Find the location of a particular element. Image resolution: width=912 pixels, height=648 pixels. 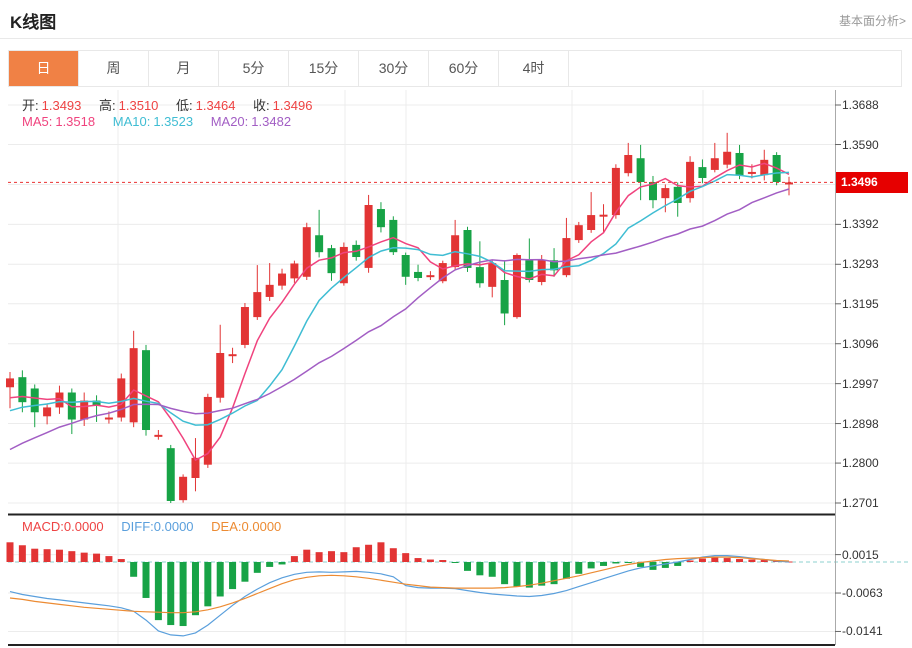

ma10-label: MA10: is located at coordinates (131, 121).